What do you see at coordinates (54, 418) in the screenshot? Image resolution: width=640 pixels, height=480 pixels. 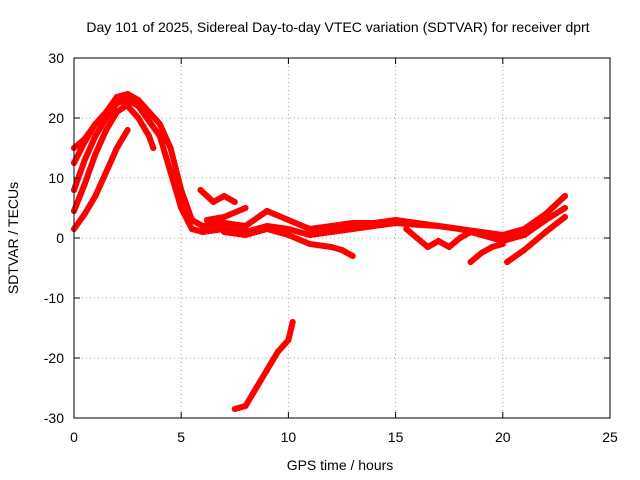 I see `y-tick-label: -30` at bounding box center [54, 418].